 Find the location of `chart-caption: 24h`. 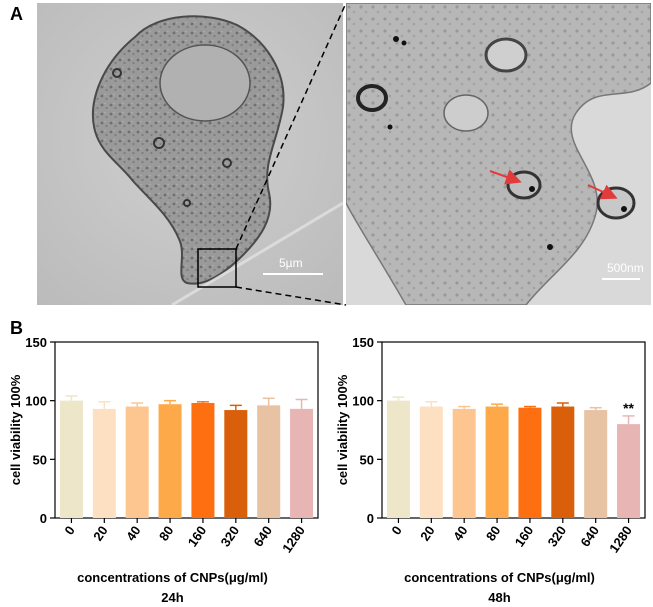

chart-caption: 24h is located at coordinates (172, 597).